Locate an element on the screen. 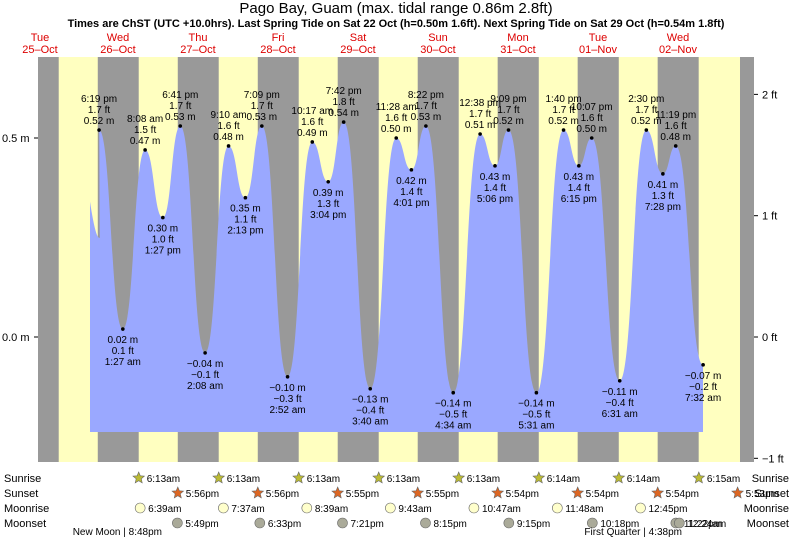 Image resolution: width=793 pixels, height=544 pixels. tide-height-m-label: 0.39 m is located at coordinates (328, 193).